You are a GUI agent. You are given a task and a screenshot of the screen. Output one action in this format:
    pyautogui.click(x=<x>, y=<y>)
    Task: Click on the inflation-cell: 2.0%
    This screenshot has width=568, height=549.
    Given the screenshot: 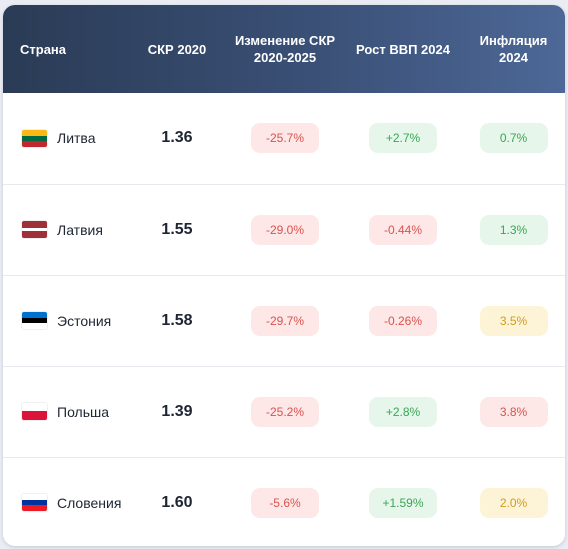 What is the action you would take?
    pyautogui.click(x=513, y=501)
    